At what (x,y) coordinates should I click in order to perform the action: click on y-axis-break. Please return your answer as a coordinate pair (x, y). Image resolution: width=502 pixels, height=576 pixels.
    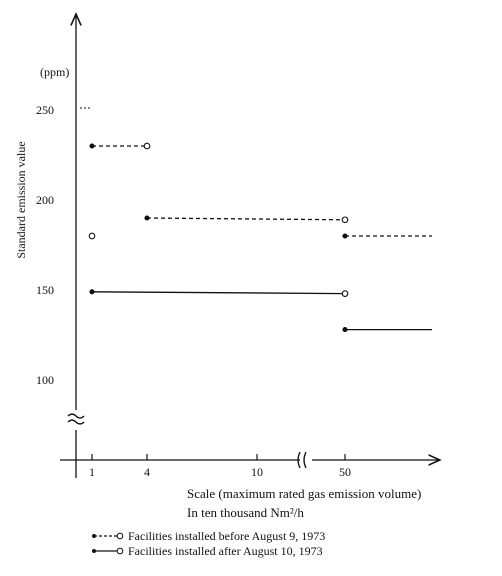
    Looking at the image, I should click on (76, 419).